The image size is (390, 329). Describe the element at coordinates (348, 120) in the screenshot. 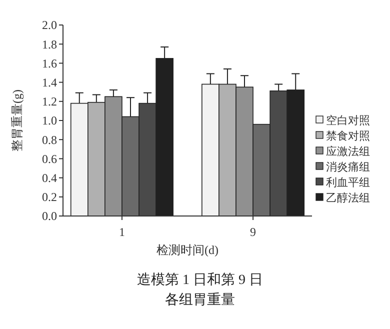

I see `legend-label: 空白对照` at that location.